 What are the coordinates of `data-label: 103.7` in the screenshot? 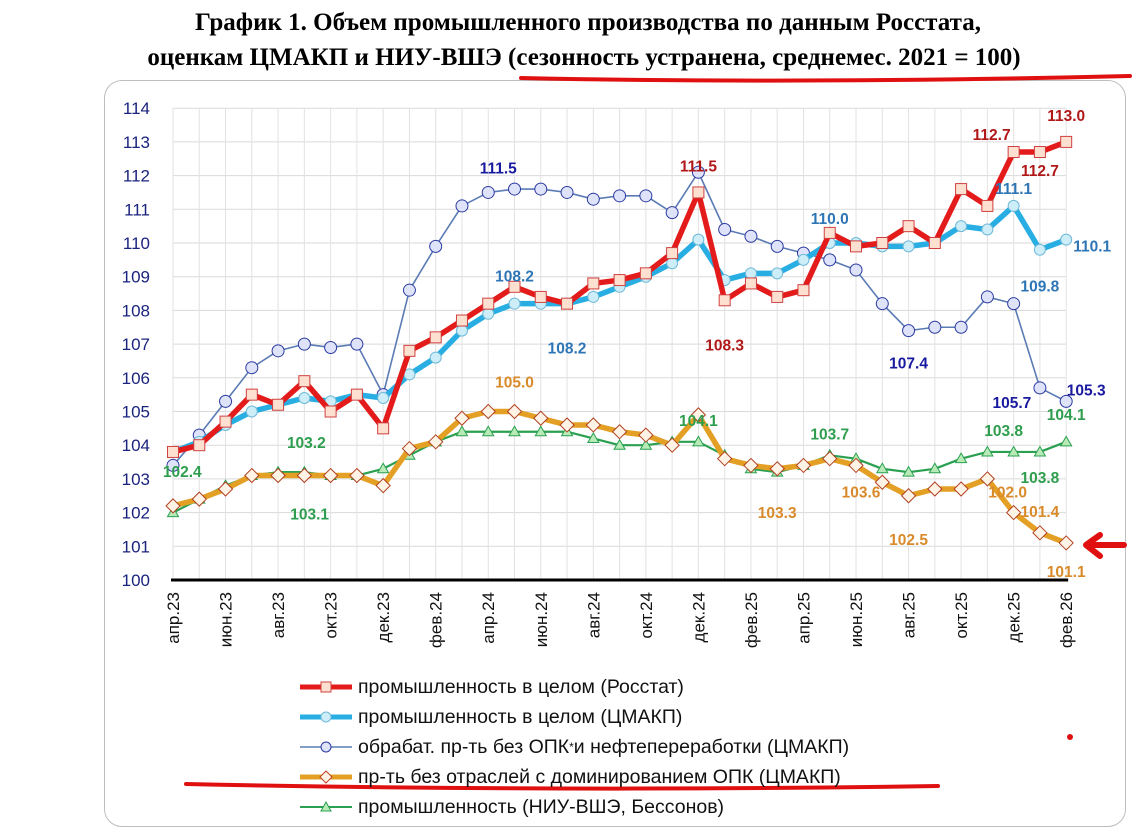 It's located at (829, 434).